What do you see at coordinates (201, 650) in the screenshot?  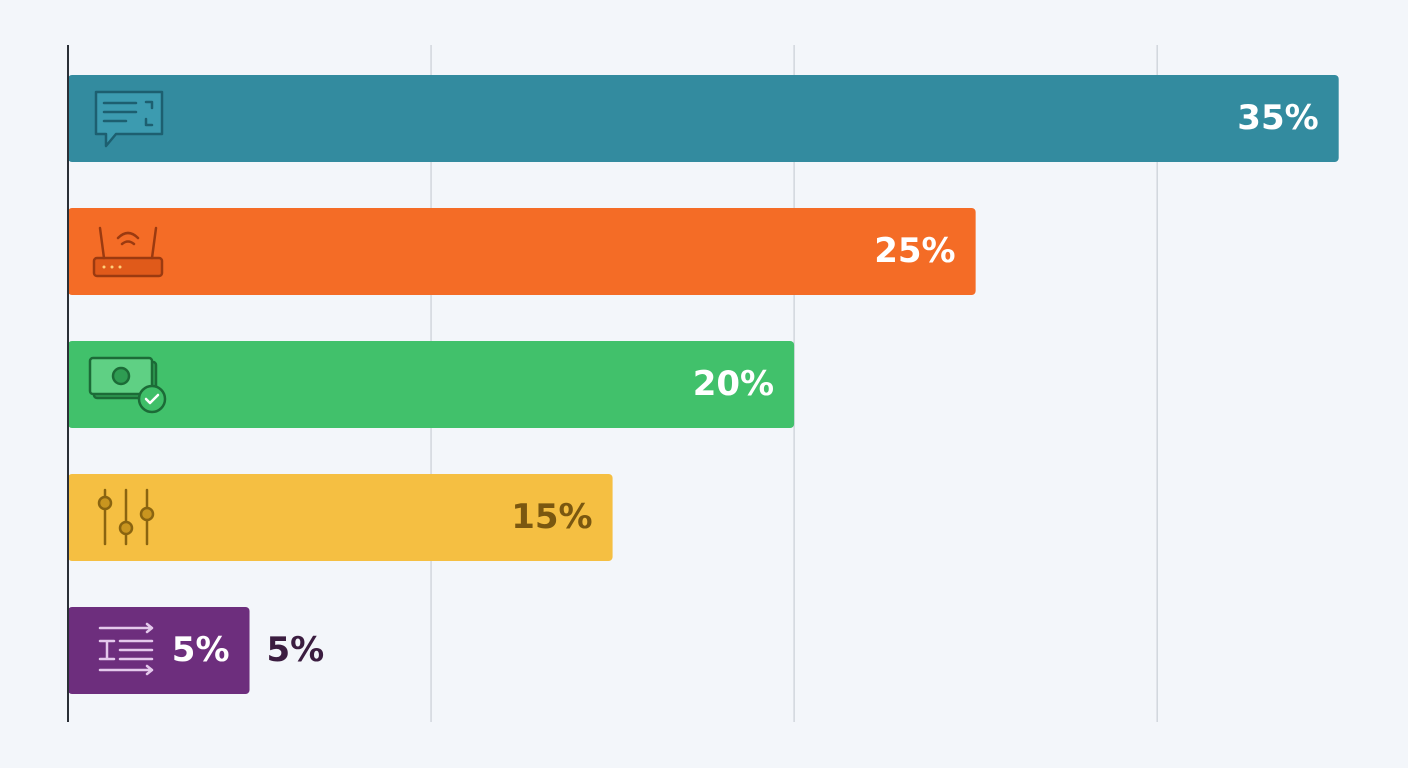 I see `value-label: 5%` at bounding box center [201, 650].